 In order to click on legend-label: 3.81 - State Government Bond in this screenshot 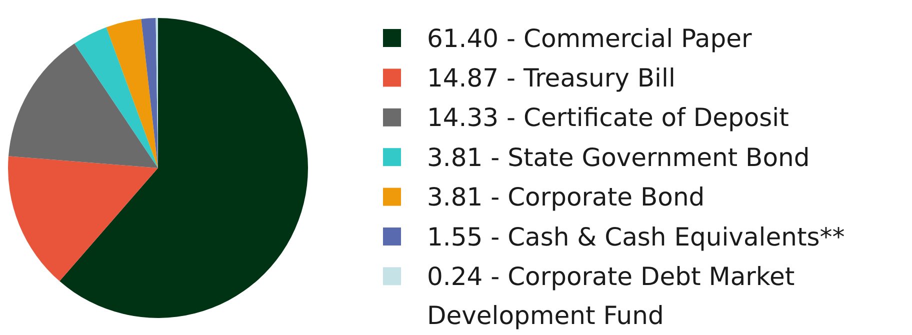, I will do `click(618, 157)`.